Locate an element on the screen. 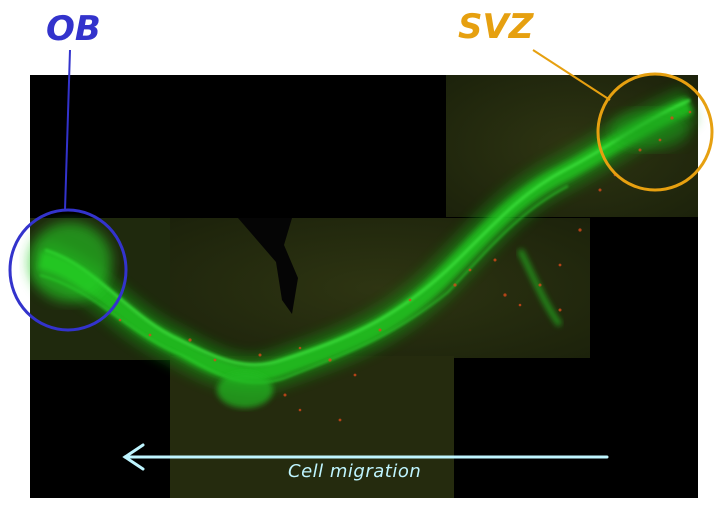  cell-migration-caption: Cell migration is located at coordinates (354, 471).